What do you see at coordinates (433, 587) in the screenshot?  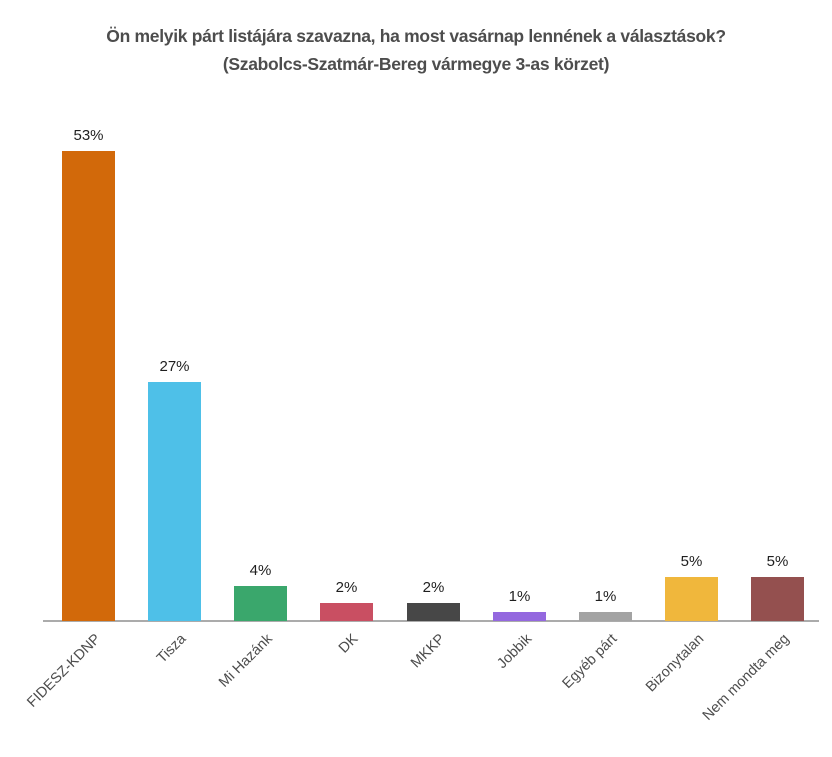 I see `bar-value-label-mkkp: 2%` at bounding box center [433, 587].